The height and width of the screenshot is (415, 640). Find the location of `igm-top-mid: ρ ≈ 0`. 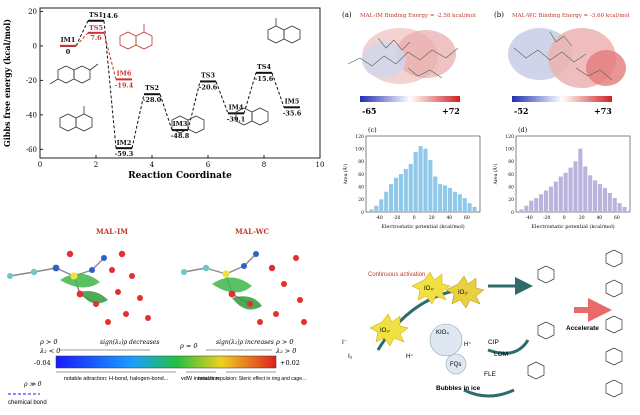

igm-top-mid: ρ ≈ 0 is located at coordinates (188, 346).